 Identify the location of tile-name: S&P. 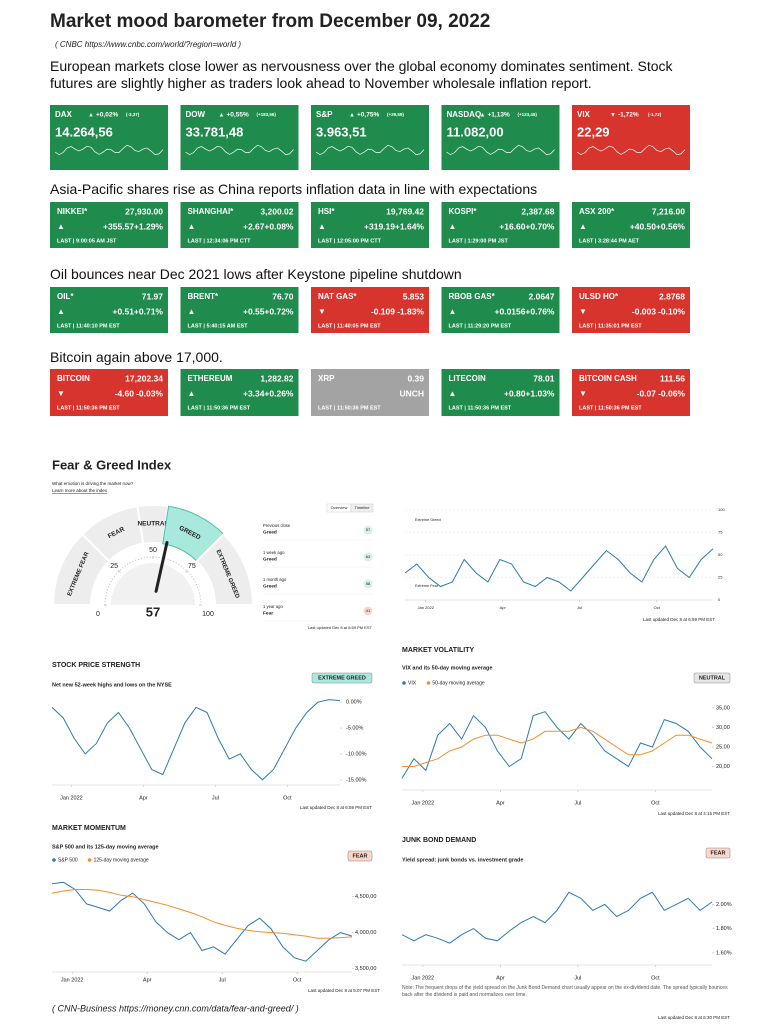
(324, 114).